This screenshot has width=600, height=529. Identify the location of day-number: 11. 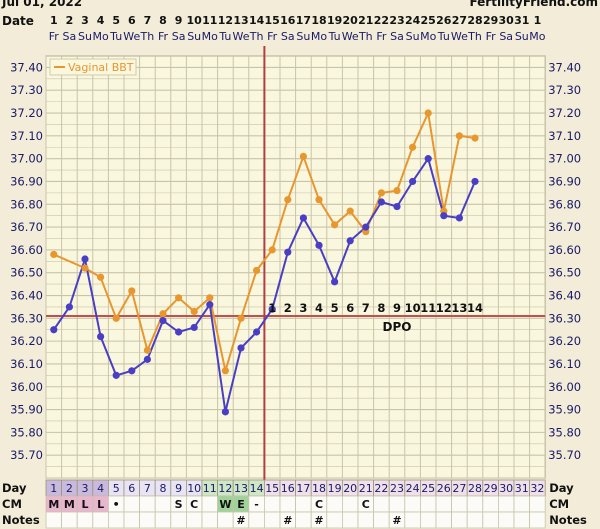
(210, 488).